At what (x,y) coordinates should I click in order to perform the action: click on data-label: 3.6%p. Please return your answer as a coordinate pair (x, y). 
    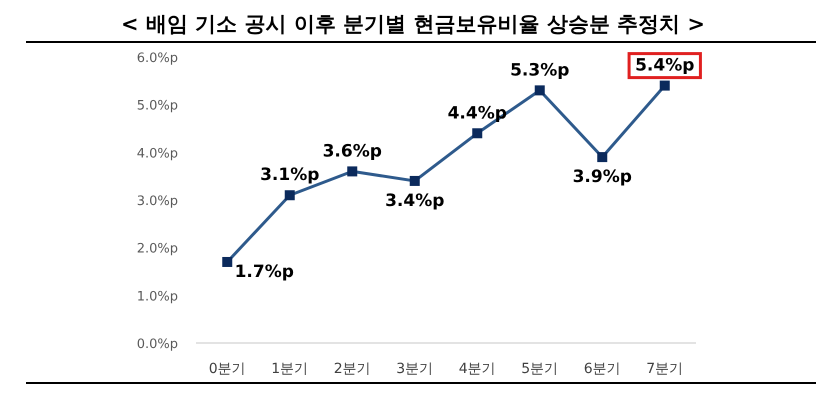
    Looking at the image, I should click on (352, 151).